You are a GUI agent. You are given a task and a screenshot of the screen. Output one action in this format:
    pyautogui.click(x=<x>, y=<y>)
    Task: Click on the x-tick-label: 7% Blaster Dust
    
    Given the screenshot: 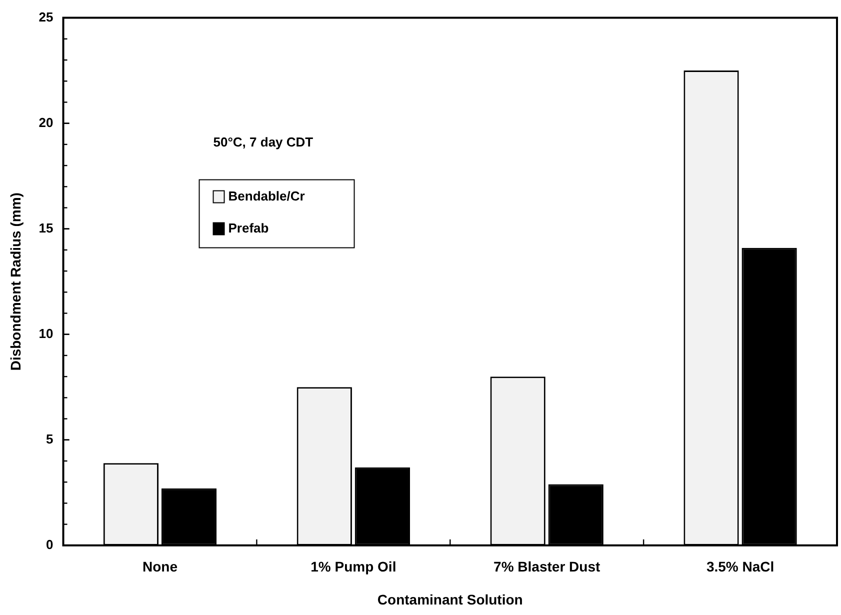 What is the action you would take?
    pyautogui.click(x=547, y=566)
    